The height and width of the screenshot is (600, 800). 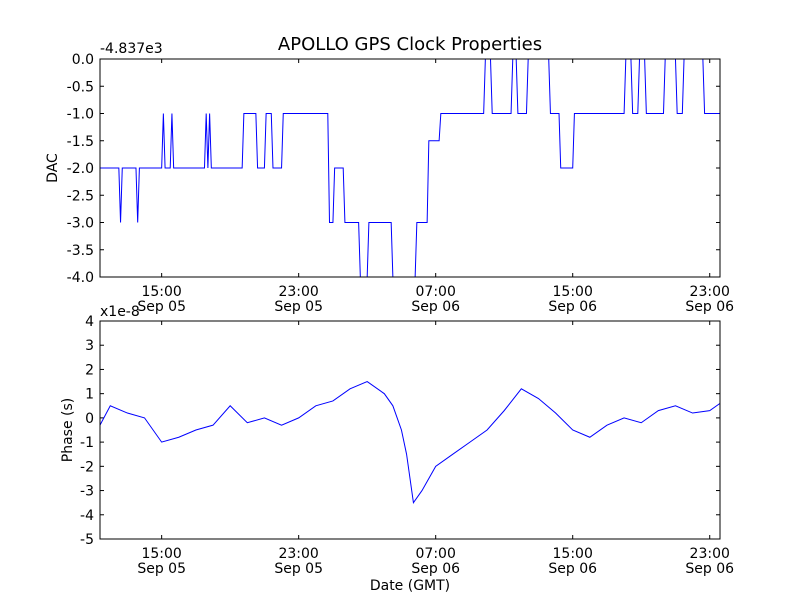 I want to click on y-tick-label: -1.5, so click(x=80, y=142).